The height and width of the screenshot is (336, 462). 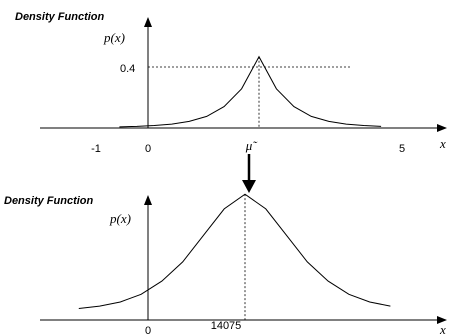 I want to click on top-y-tick-label: 0.4, so click(x=127, y=69).